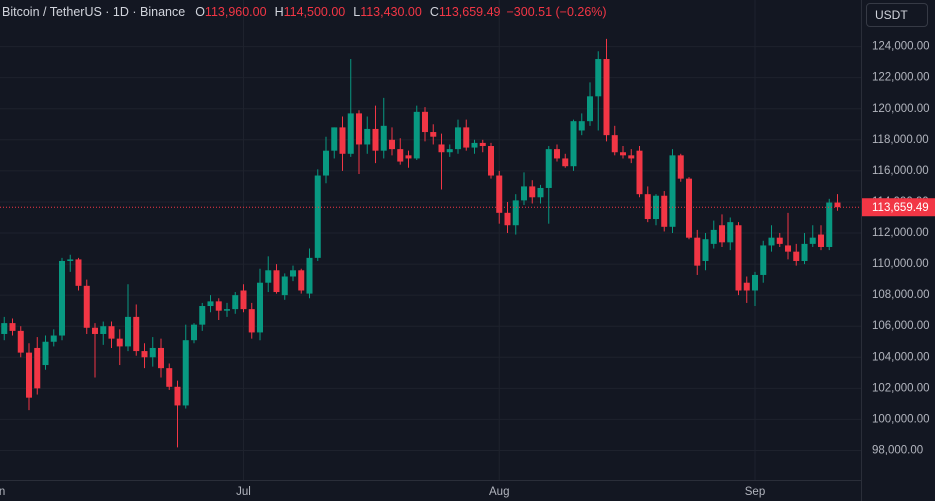 The image size is (935, 501). Describe the element at coordinates (900, 233) in the screenshot. I see `y-tick-label: 112,000.00` at that location.